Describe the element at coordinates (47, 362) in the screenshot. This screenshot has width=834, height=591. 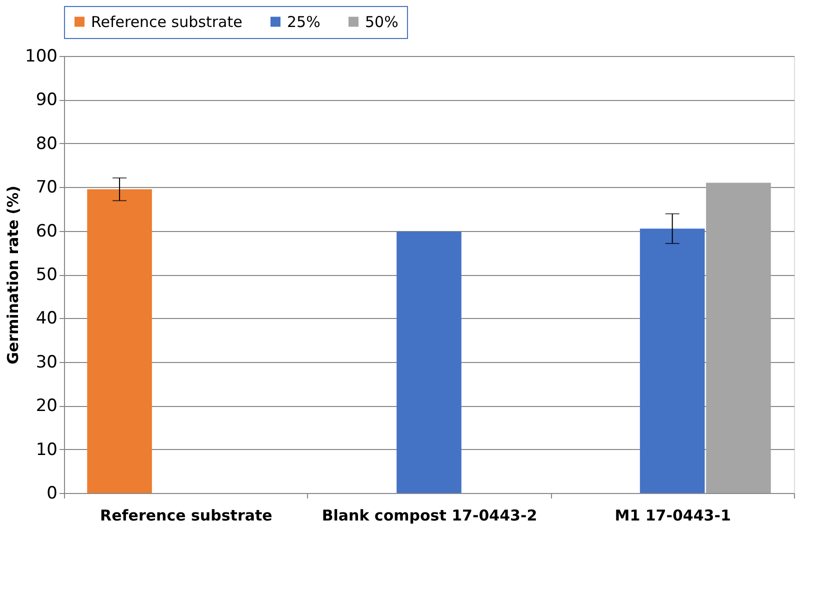
I see `y-tick-label: 30` at that location.